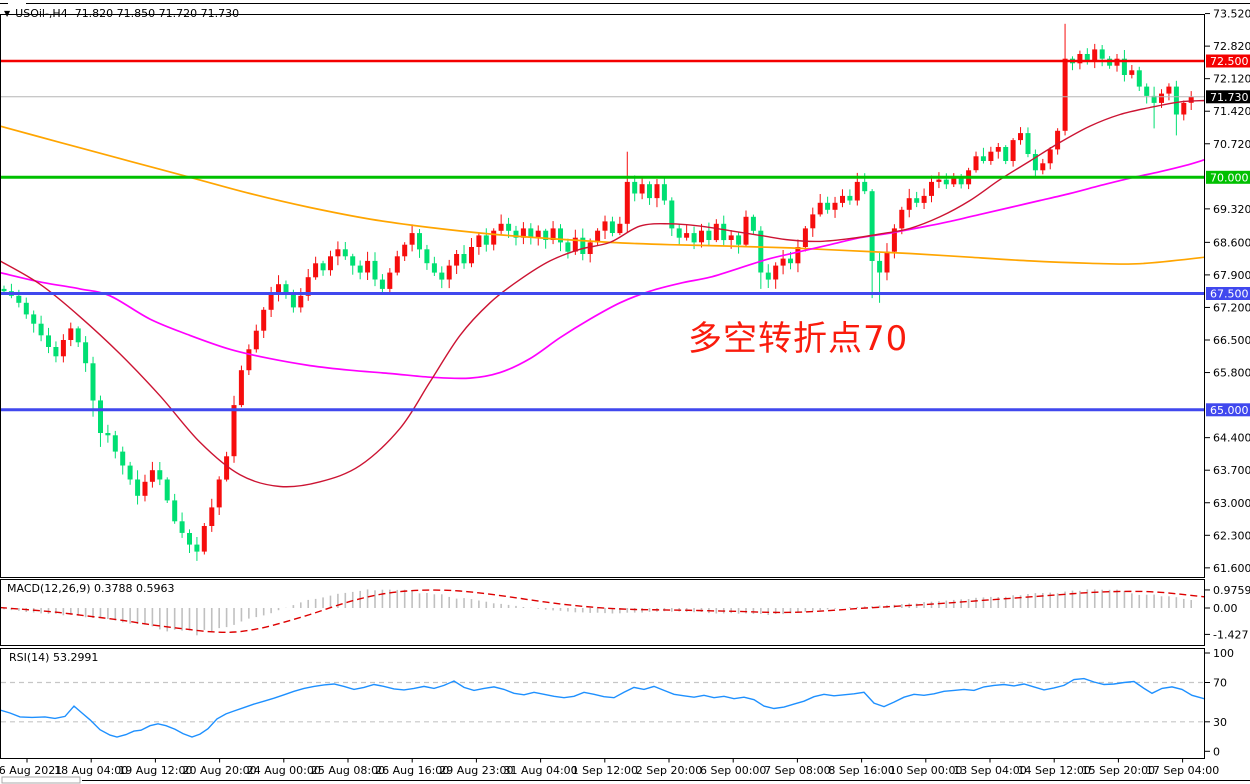 This screenshot has width=1250, height=784. What do you see at coordinates (603, 707) in the screenshot?
I see `rsi-panel` at bounding box center [603, 707].